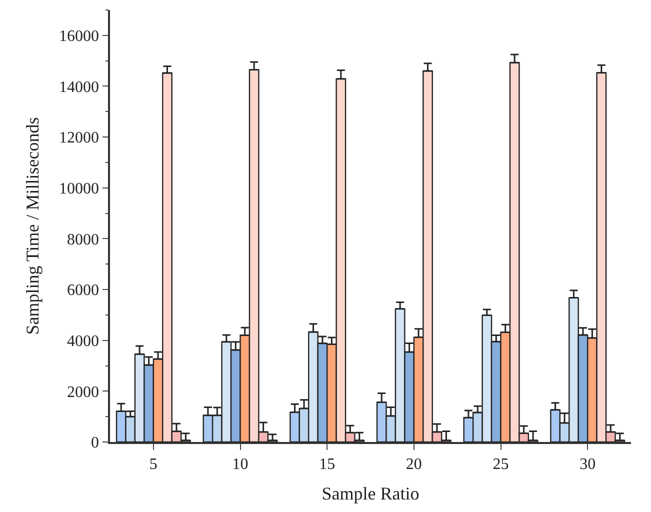 The image size is (651, 512). What do you see at coordinates (327, 464) in the screenshot?
I see `x-tick-label: 15` at bounding box center [327, 464].